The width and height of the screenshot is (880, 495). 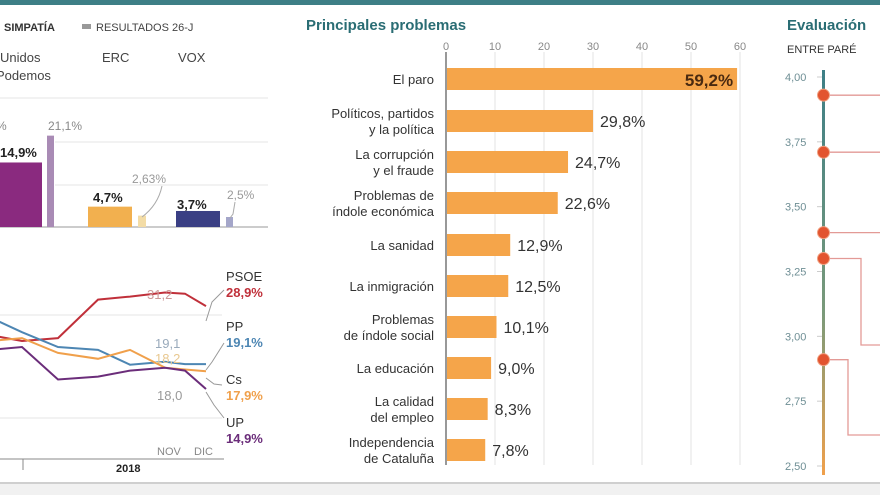 I want to click on problem-label-line1: Políticos, partidos, so click(x=382, y=113).